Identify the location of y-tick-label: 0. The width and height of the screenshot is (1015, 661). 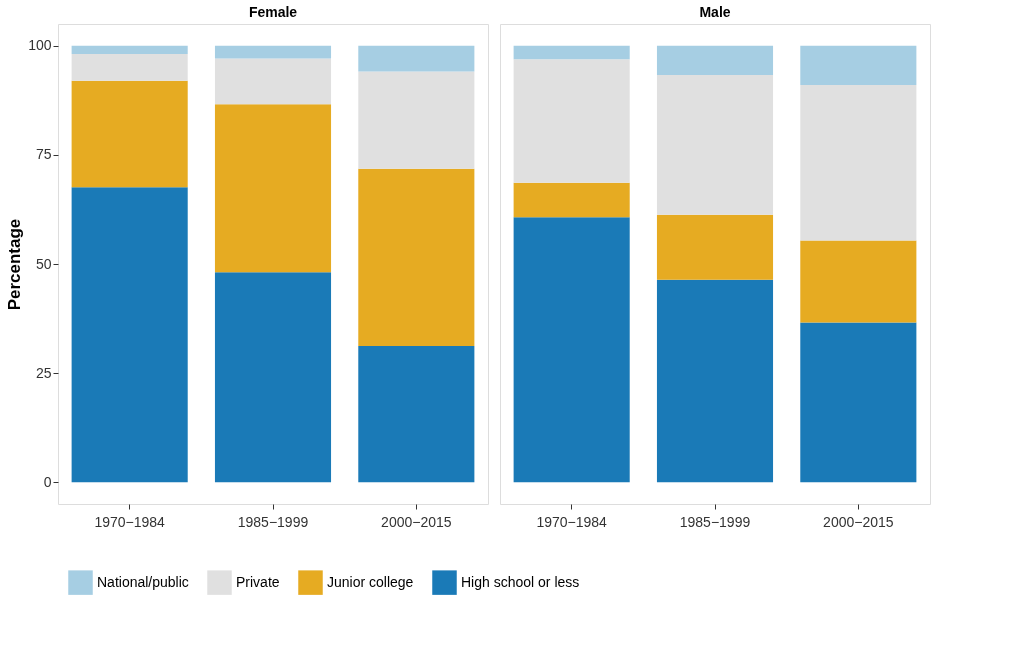
(47, 481).